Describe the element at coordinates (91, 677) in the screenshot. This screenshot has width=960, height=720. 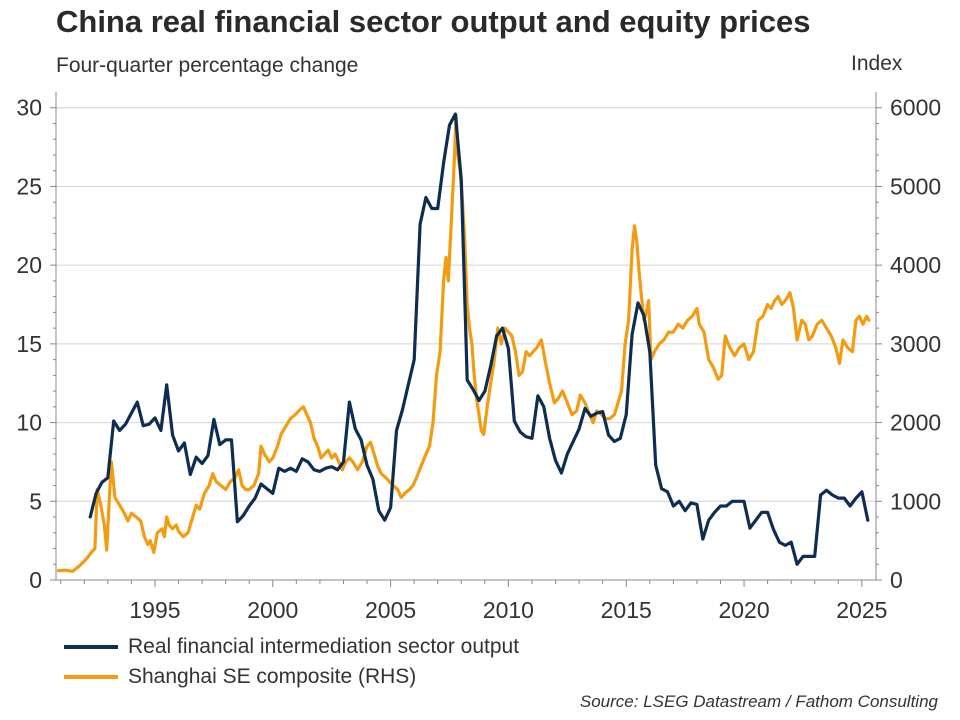
I see `legend-swatch-equity` at that location.